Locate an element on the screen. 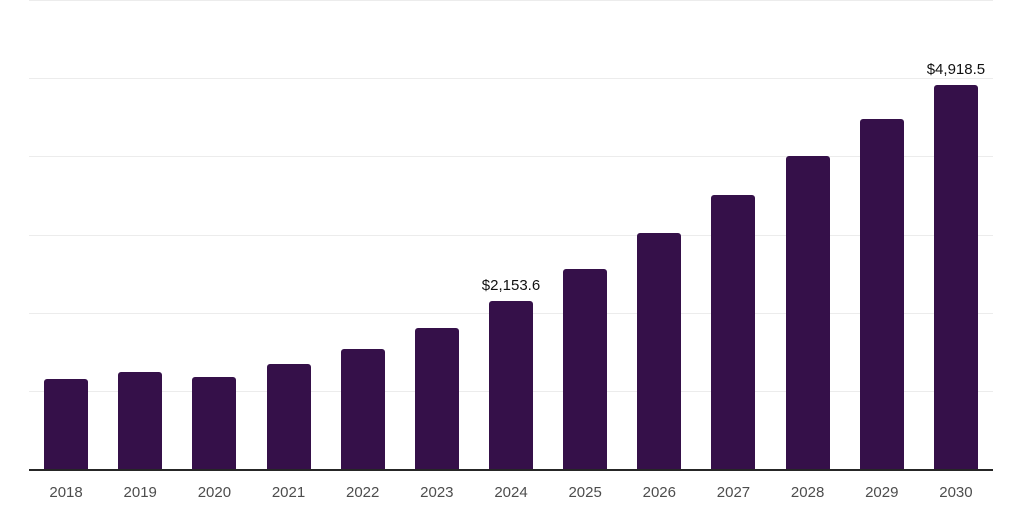 The image size is (1024, 512). bar-2029 is located at coordinates (881, 294).